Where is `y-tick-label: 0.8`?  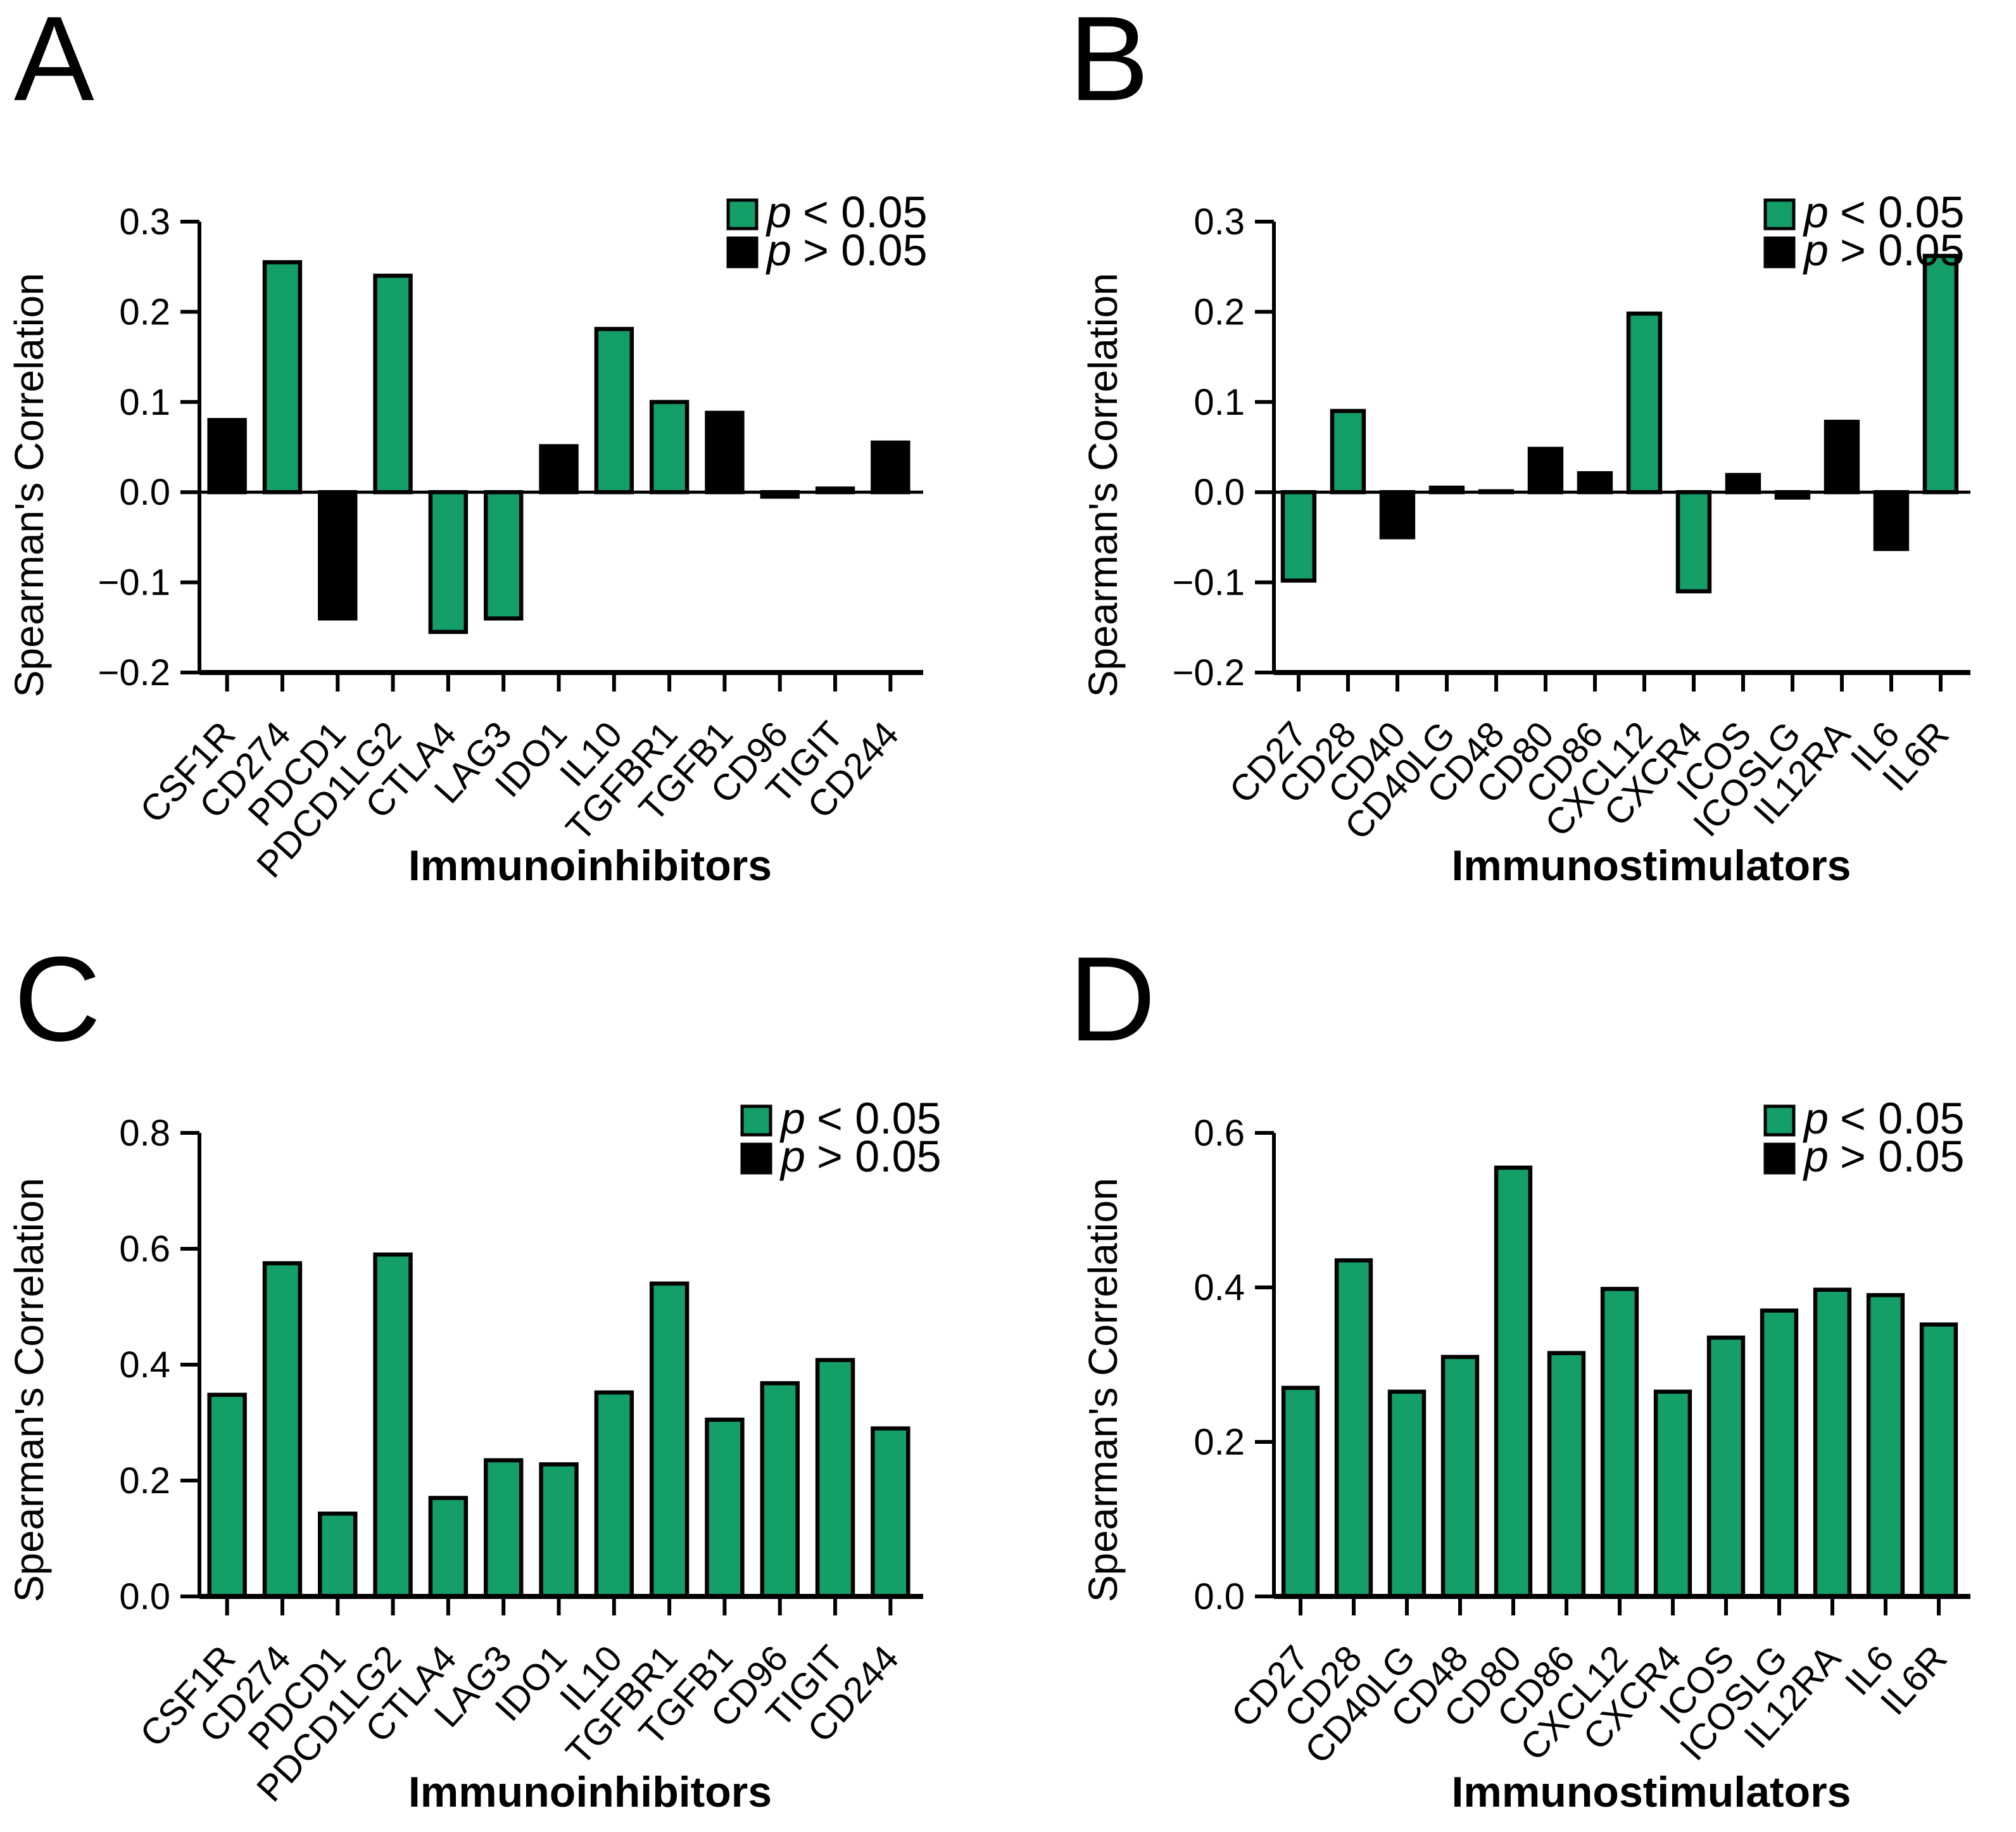 y-tick-label: 0.8 is located at coordinates (144, 1133).